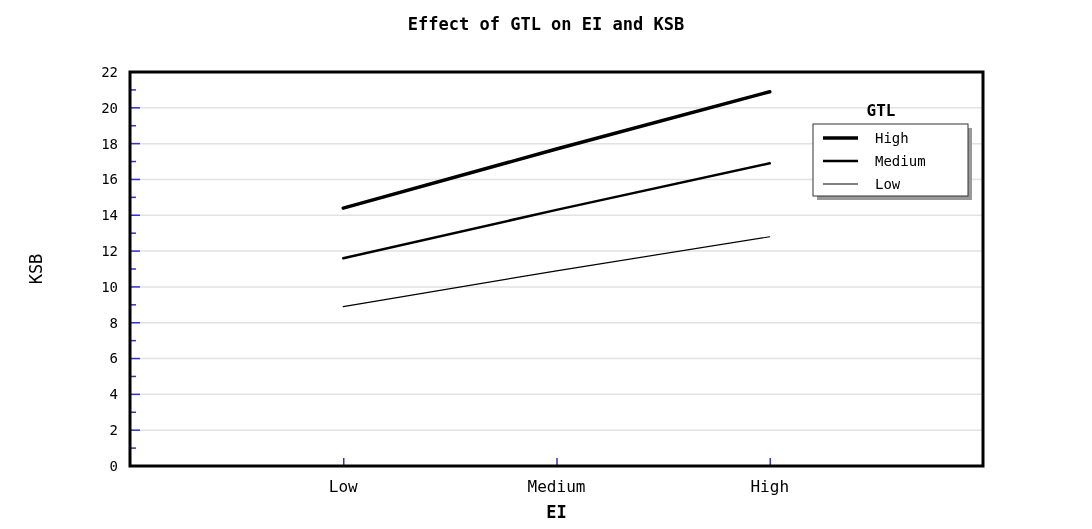 The image size is (1092, 529). What do you see at coordinates (770, 486) in the screenshot?
I see `x-tick-label: High` at bounding box center [770, 486].